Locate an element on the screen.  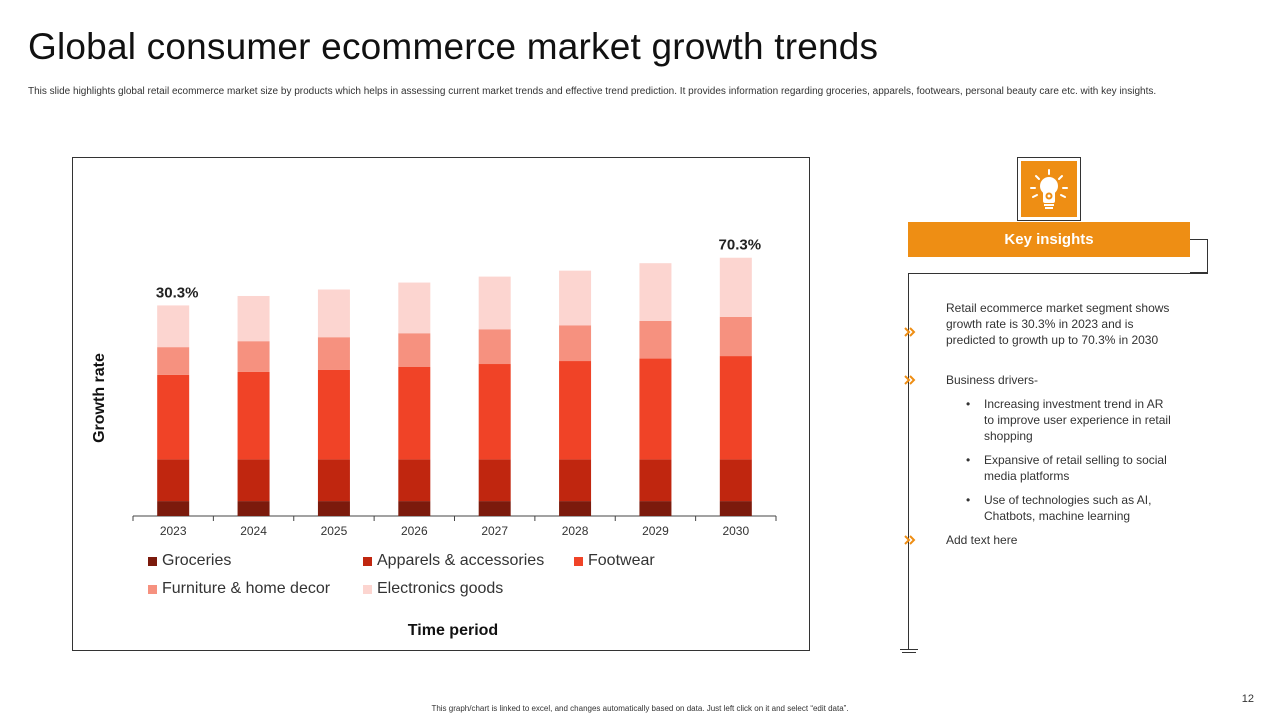
bar-footwear-2024 is located at coordinates (253, 415).